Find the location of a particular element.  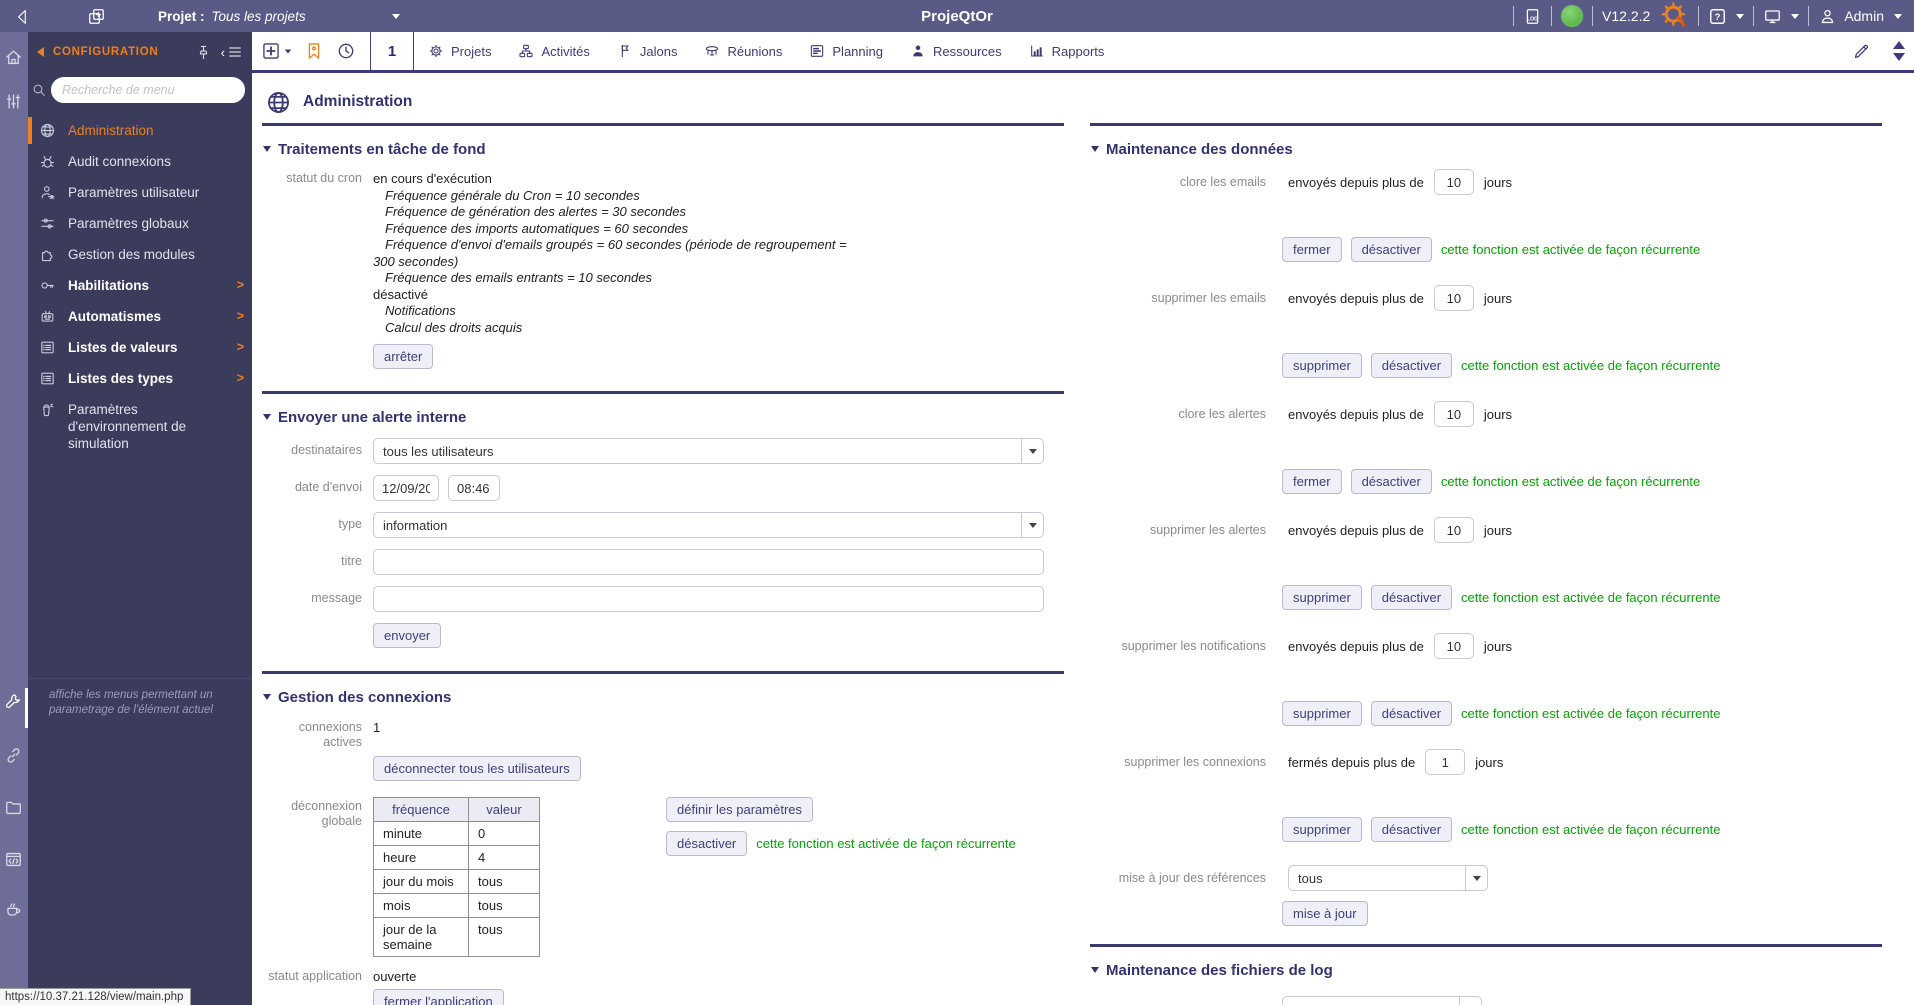

delete-notifications-button: supprimer is located at coordinates (1322, 713).